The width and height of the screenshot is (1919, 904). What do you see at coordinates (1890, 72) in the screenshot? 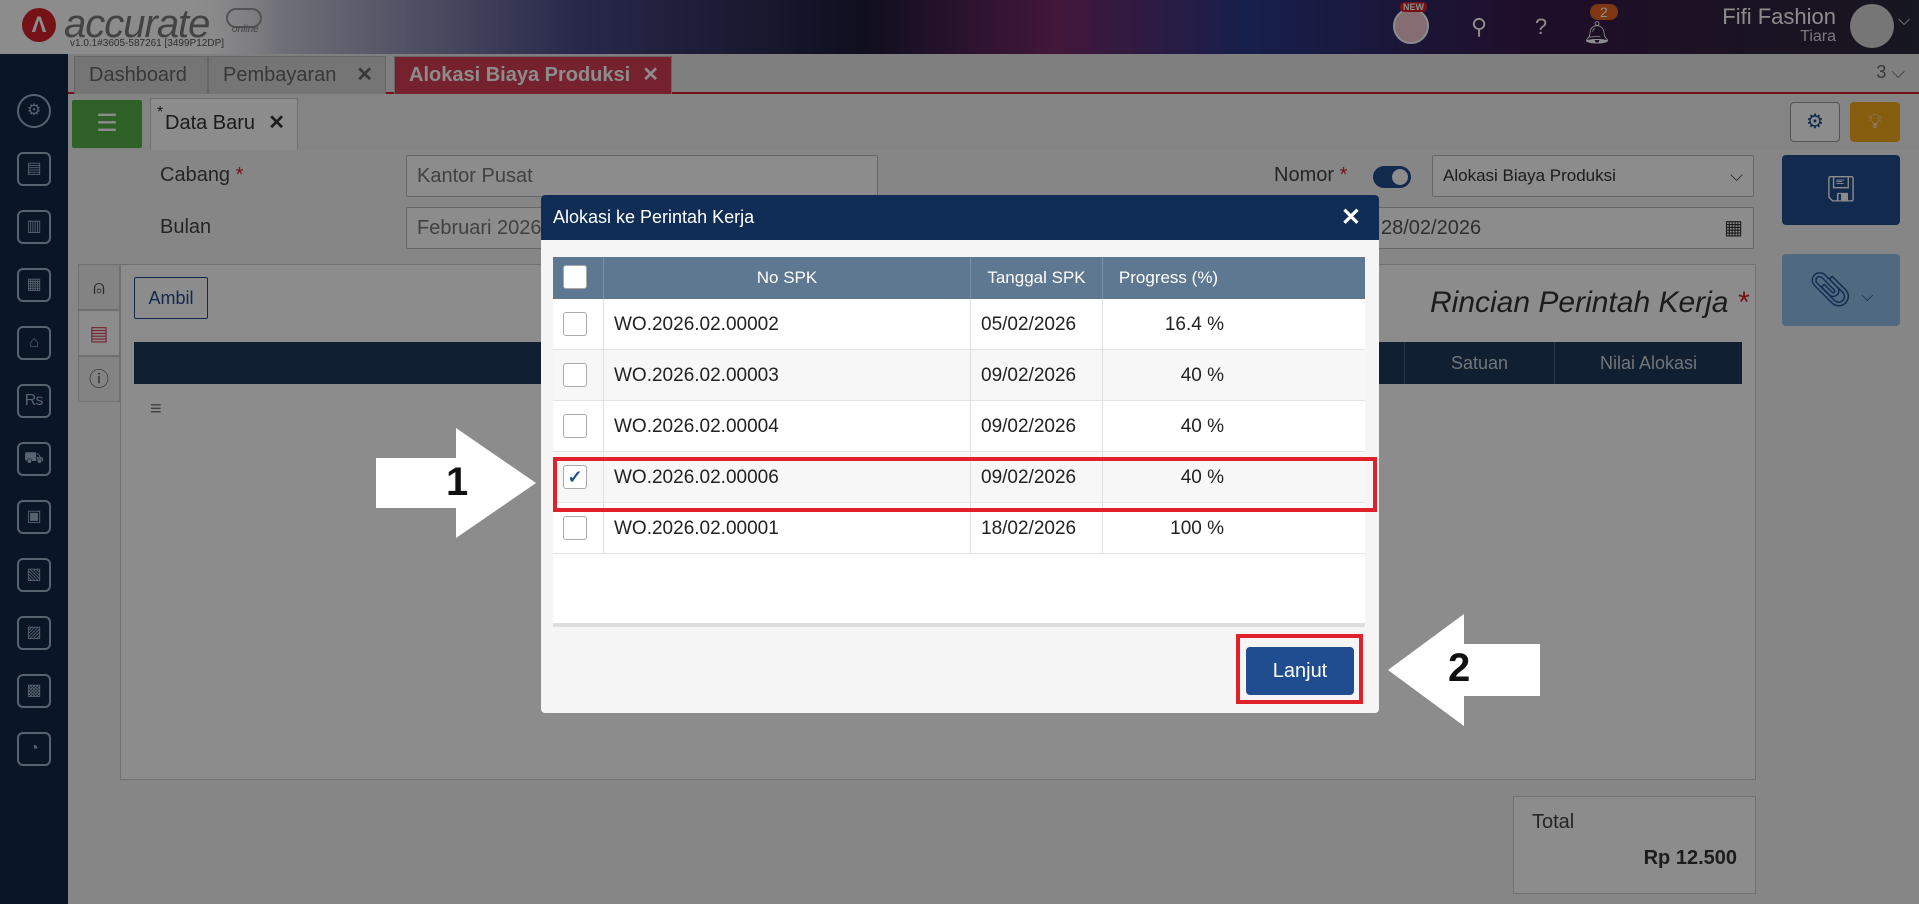
I see `tab-count-dropdown: 3 ⌵` at bounding box center [1890, 72].